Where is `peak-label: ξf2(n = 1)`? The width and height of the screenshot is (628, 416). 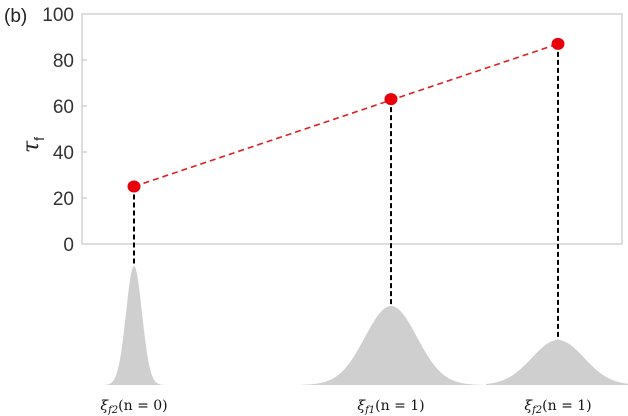 peak-label: ξf2(n = 1) is located at coordinates (557, 407).